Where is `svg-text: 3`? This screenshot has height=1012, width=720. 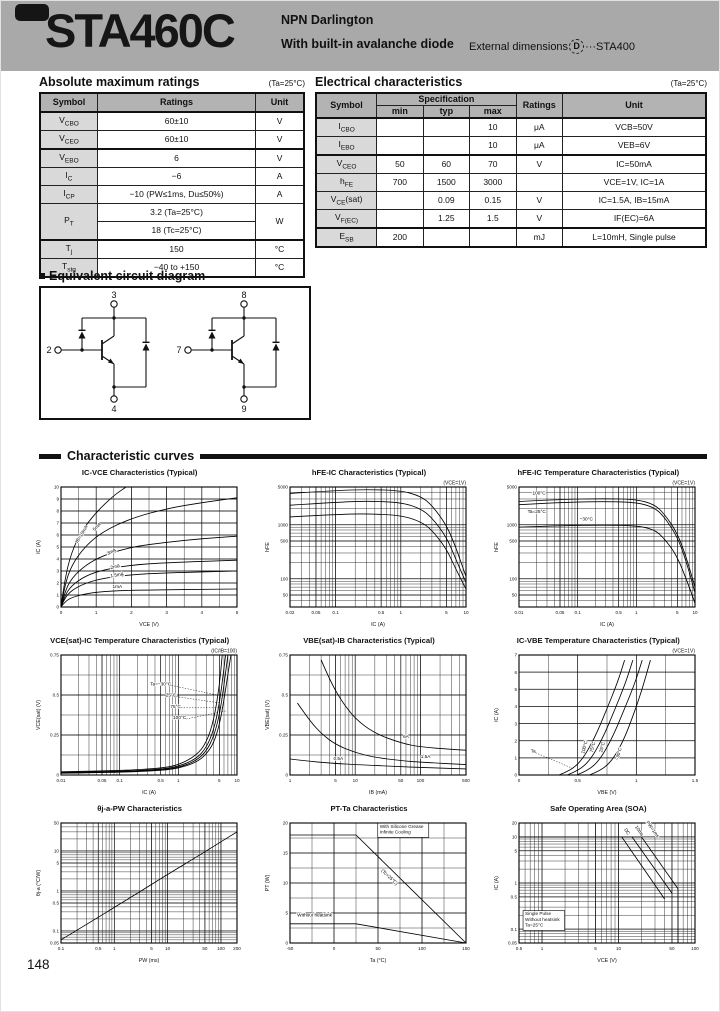
svg-text: 3 is located at coordinates (57, 571).